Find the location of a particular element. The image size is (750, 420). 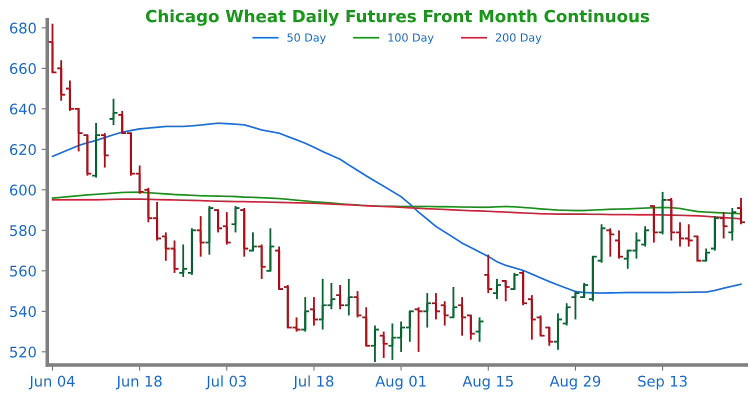

y-tick-label: 620 is located at coordinates (23, 150).